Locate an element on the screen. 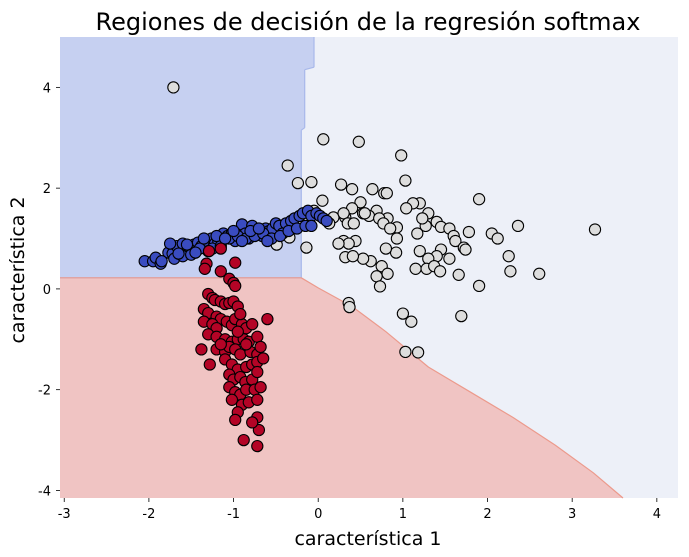  y-tick-label: 4 is located at coordinates (47, 88).